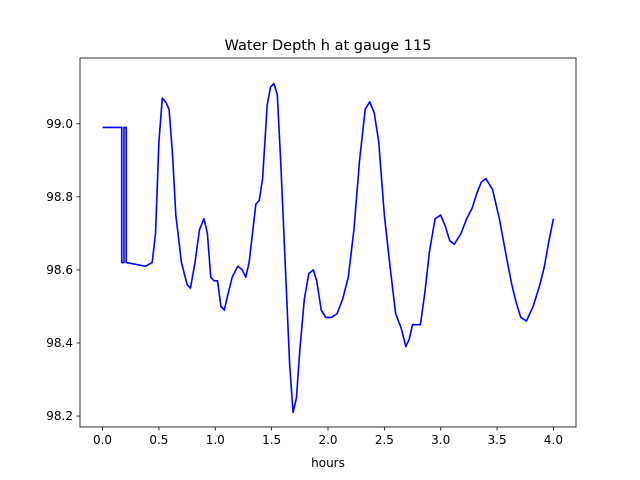 The height and width of the screenshot is (480, 640). Describe the element at coordinates (271, 440) in the screenshot. I see `x-tick-label: 1.5` at that location.